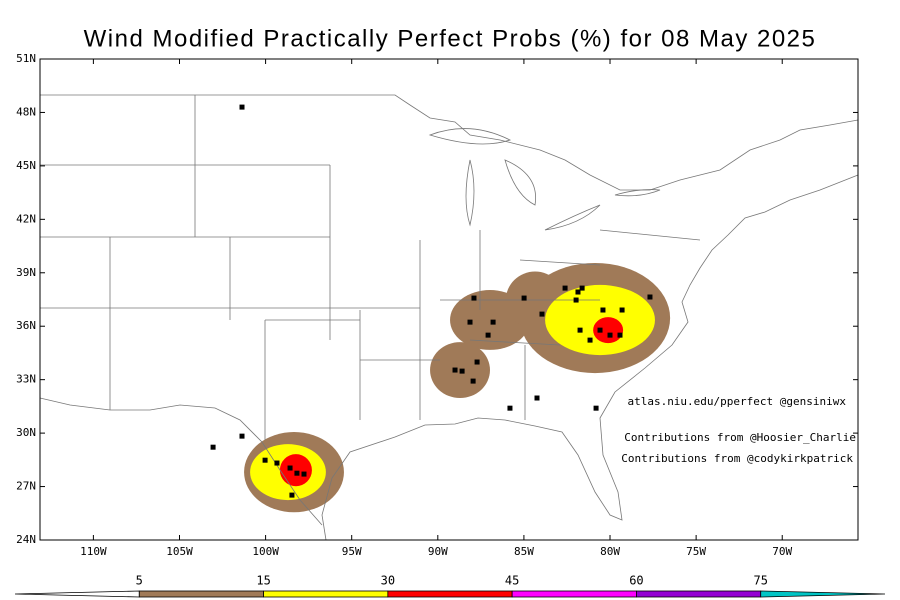  What do you see at coordinates (26, 432) in the screenshot?
I see `lat-tick-label: 30N` at bounding box center [26, 432].